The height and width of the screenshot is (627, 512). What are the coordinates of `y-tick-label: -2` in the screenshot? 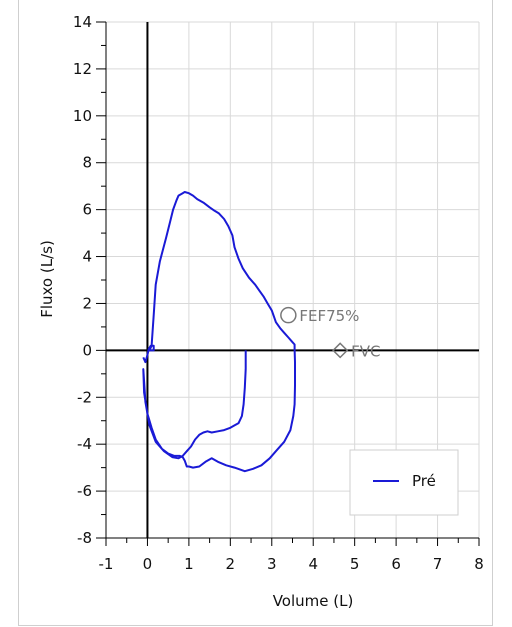 It's located at (84, 397).